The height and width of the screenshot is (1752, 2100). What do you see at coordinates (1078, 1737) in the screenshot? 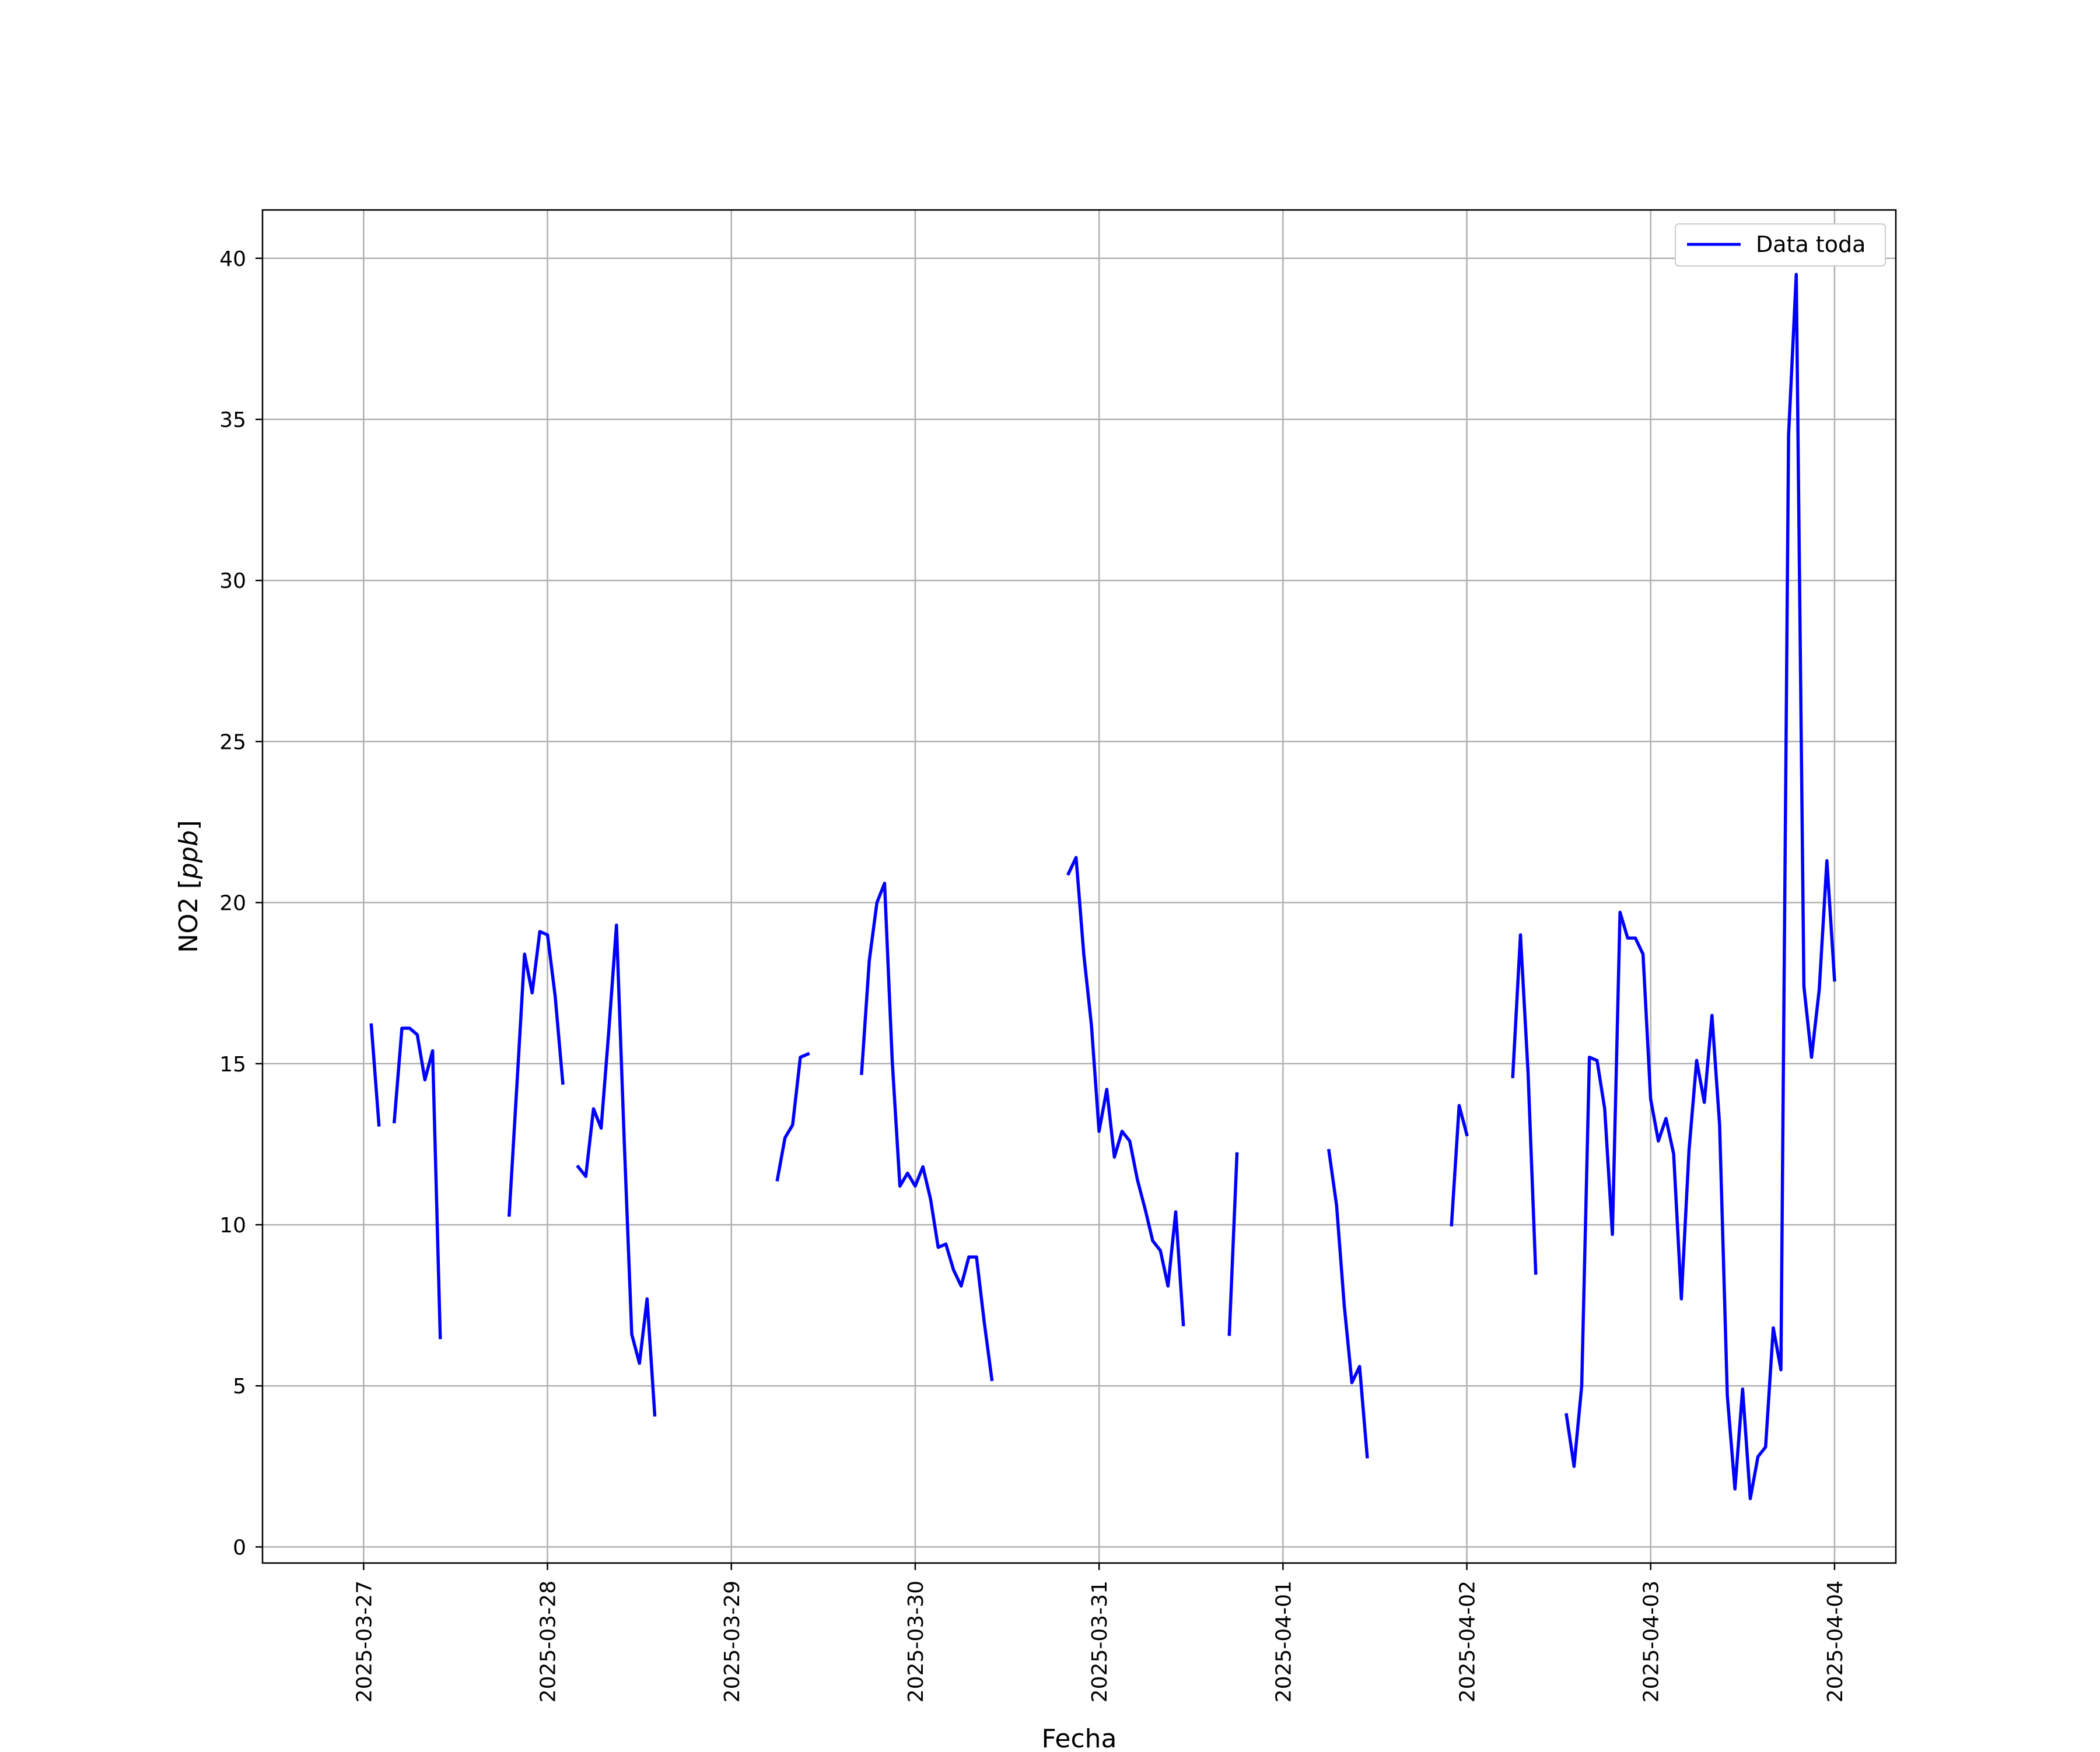
I see `x-axis-label: Fecha` at bounding box center [1078, 1737].